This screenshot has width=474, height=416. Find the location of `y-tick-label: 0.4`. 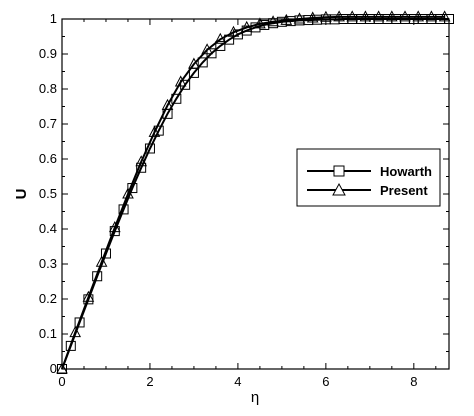

y-tick-label: 0.4 is located at coordinates (48, 228).